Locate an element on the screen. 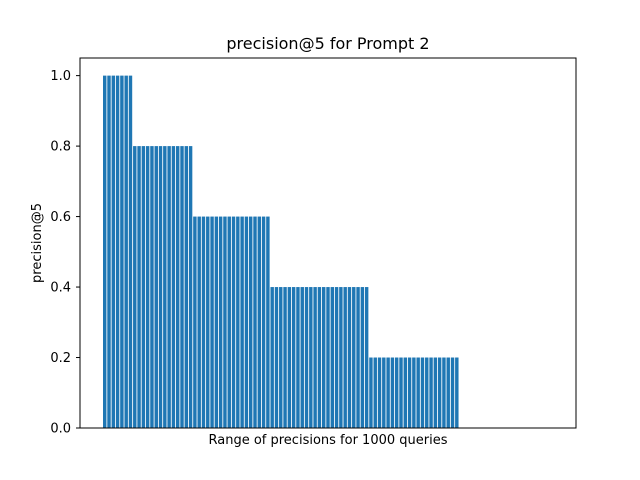 The width and height of the screenshot is (640, 480). y-tick-label: 0.6 is located at coordinates (60, 217).